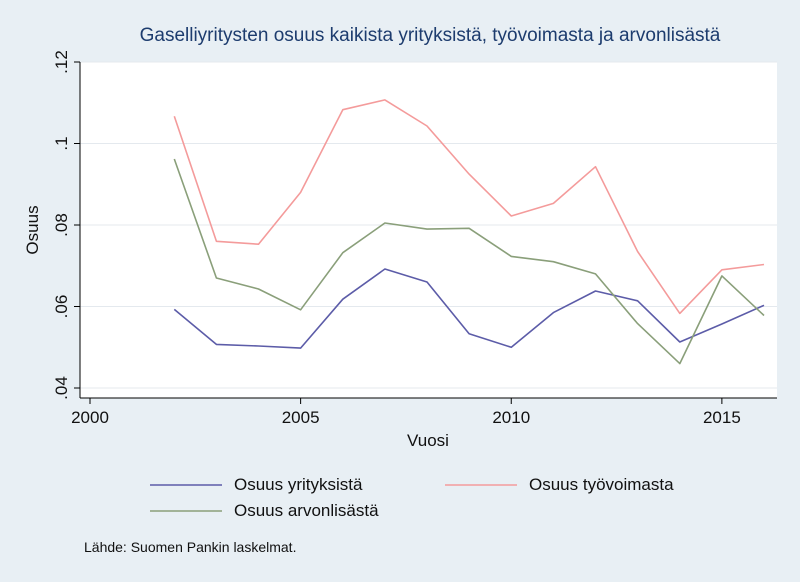  I want to click on y-tick-label: .06, so click(61, 307).